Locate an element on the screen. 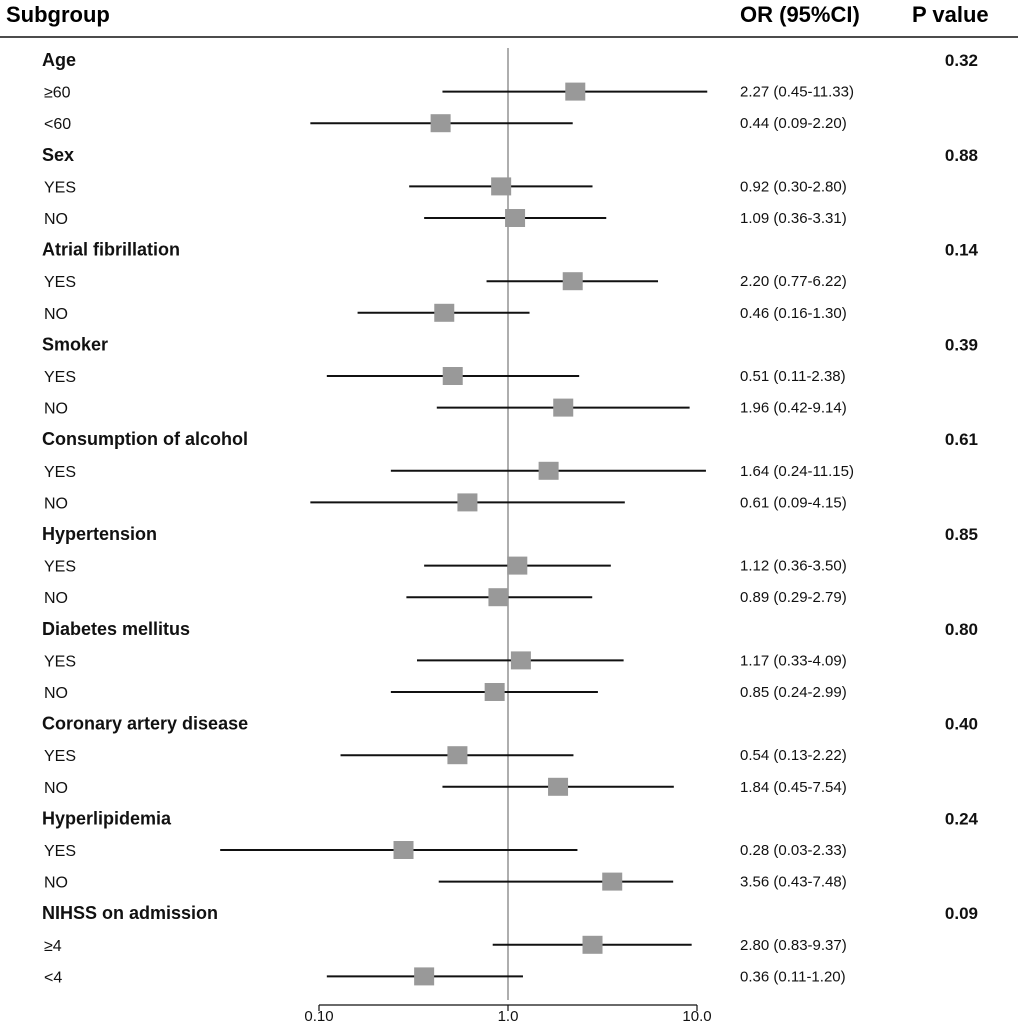 The width and height of the screenshot is (1020, 1024). or-ci-text: 2.80 (0.83-9.37) is located at coordinates (793, 945).